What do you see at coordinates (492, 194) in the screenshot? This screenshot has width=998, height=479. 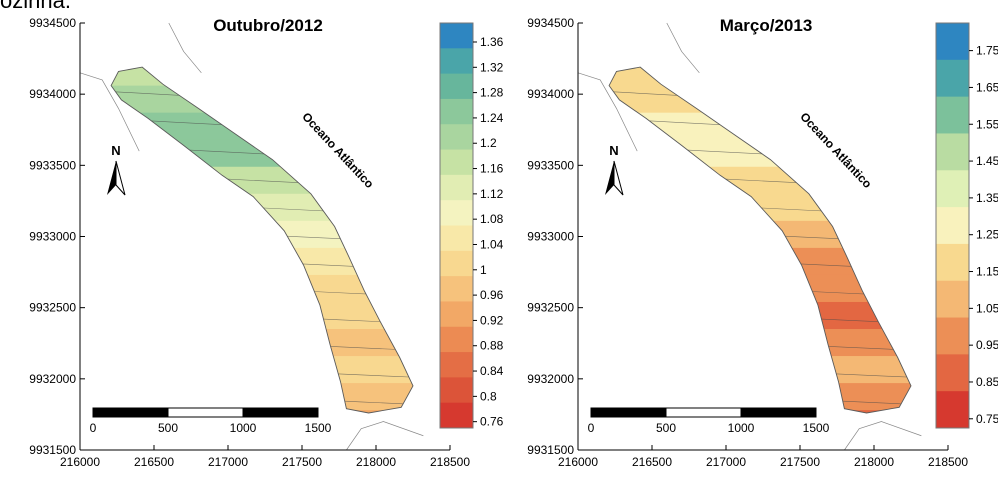 I see `legend-label: 1.12` at bounding box center [492, 194].